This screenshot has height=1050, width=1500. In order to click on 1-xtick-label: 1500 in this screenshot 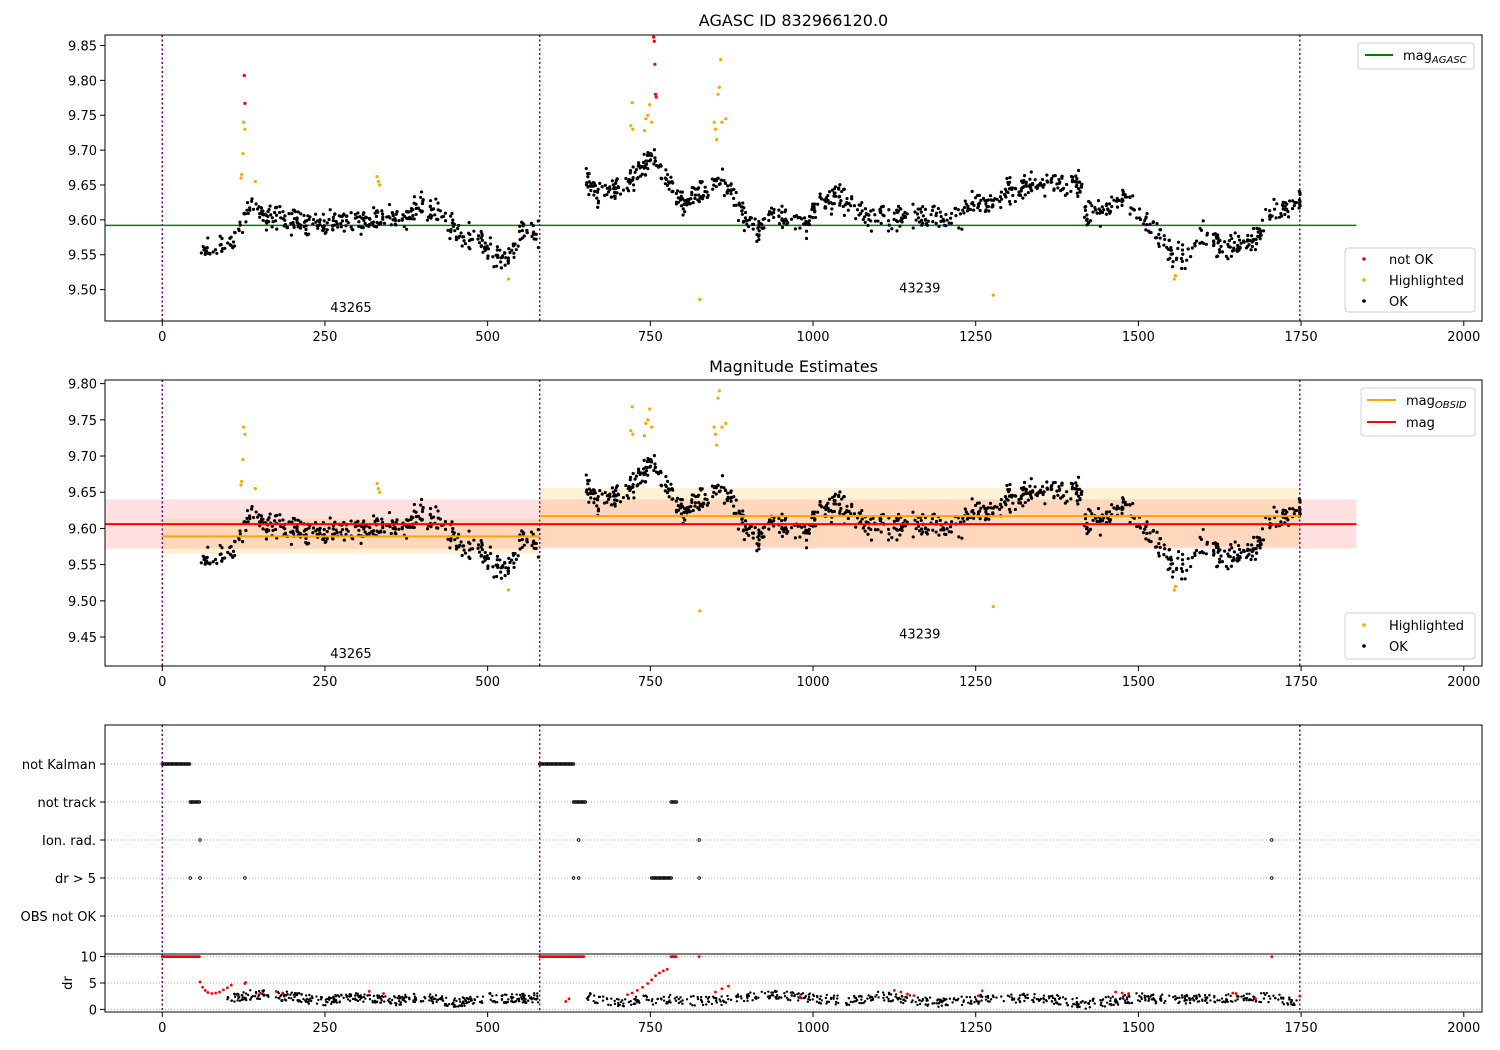, I will do `click(1138, 682)`.